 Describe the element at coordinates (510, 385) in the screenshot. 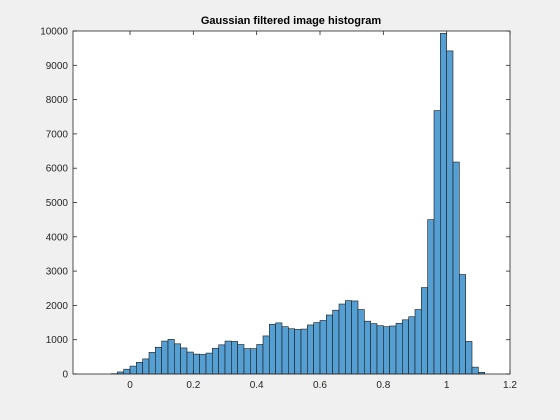

I see `x-tick-label: 1.2` at that location.